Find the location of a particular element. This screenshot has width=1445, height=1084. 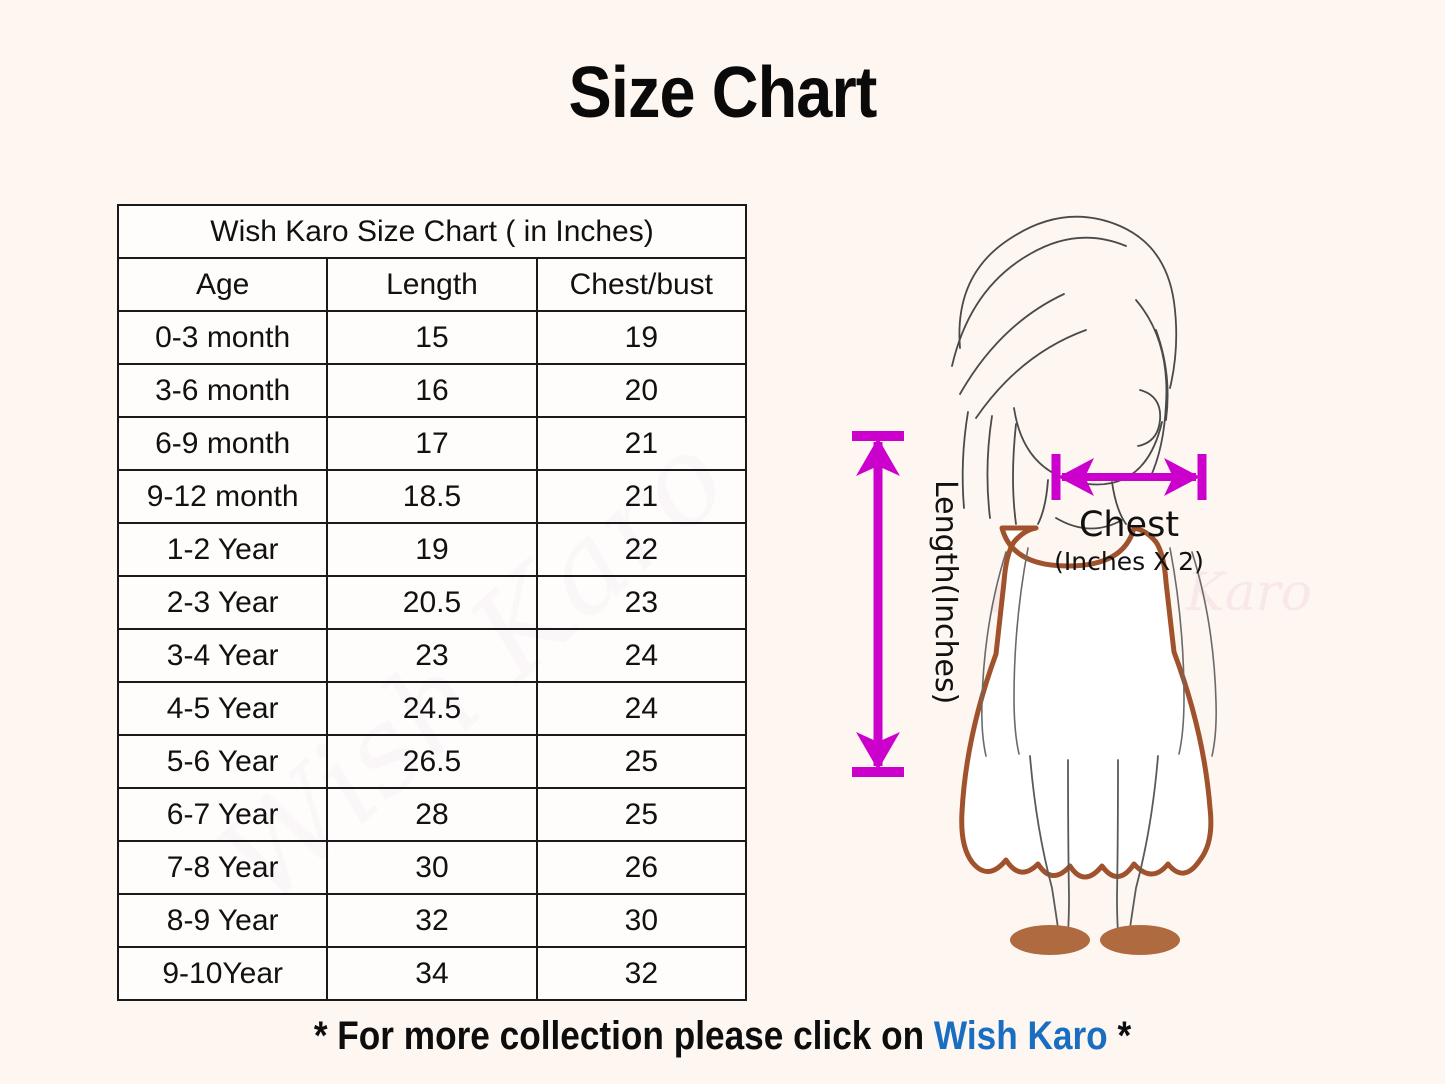

legs-lines is located at coordinates (1094, 844).